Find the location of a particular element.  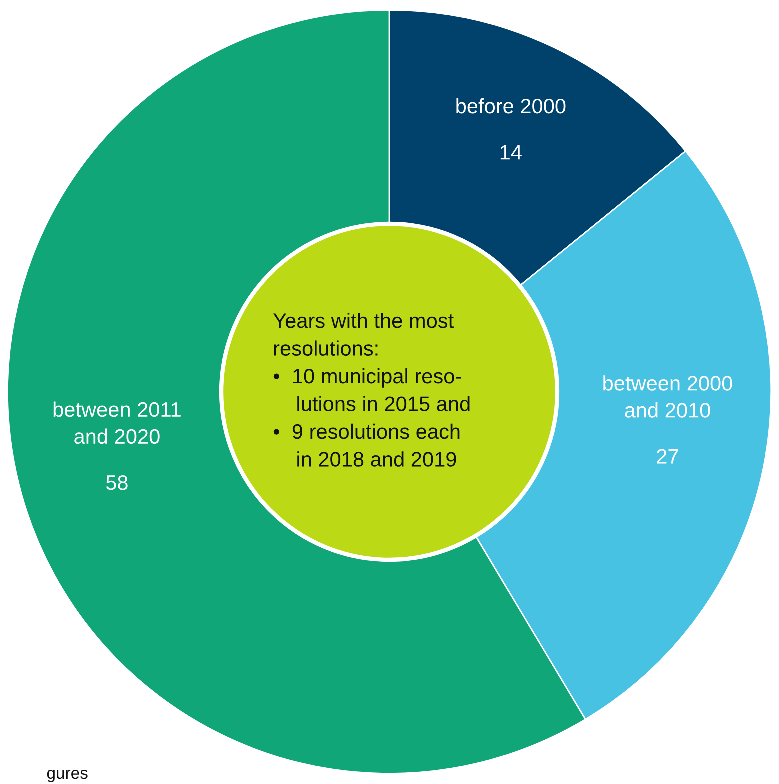

text: Years with the most resolutions: • 10 municipal reso- lutions in 2015 and • 9 resolutions each in 2018 and 2019 is located at coordinates (372, 389).